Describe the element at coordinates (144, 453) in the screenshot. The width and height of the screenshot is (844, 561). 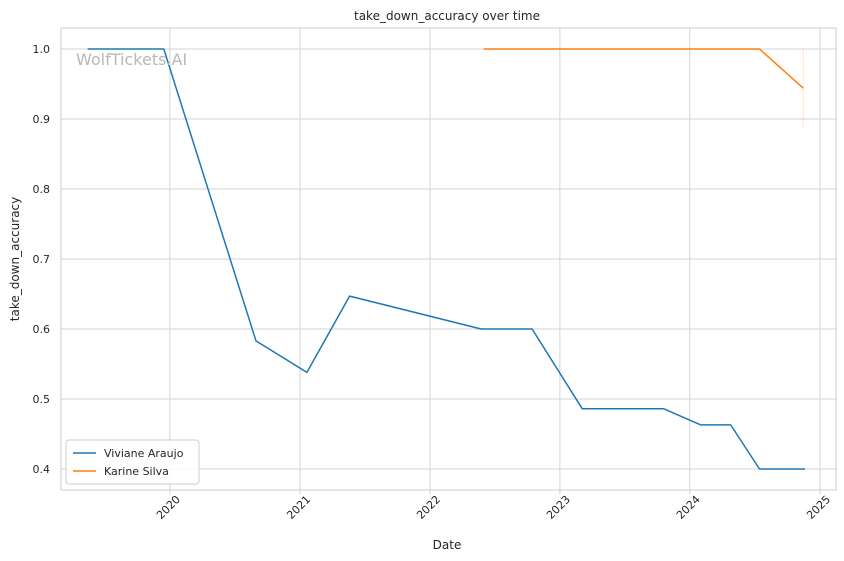
I see `legend-label-viviane-araujo: Viviane Araujo` at that location.